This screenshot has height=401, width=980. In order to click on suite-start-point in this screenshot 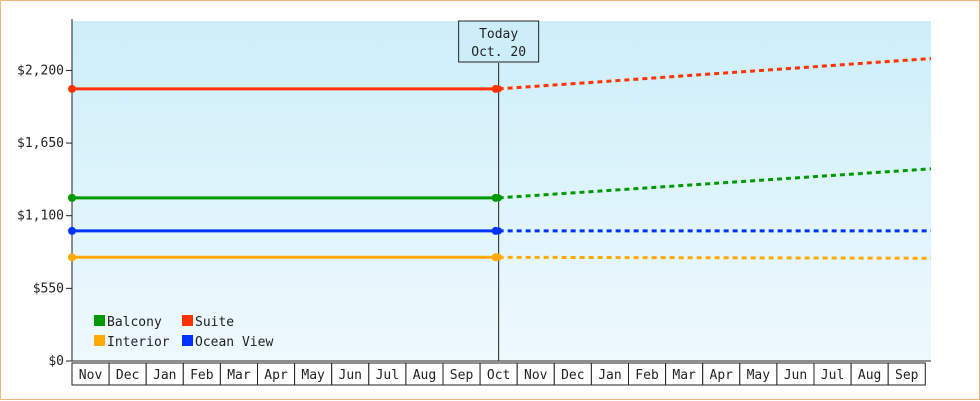, I will do `click(72, 88)`.